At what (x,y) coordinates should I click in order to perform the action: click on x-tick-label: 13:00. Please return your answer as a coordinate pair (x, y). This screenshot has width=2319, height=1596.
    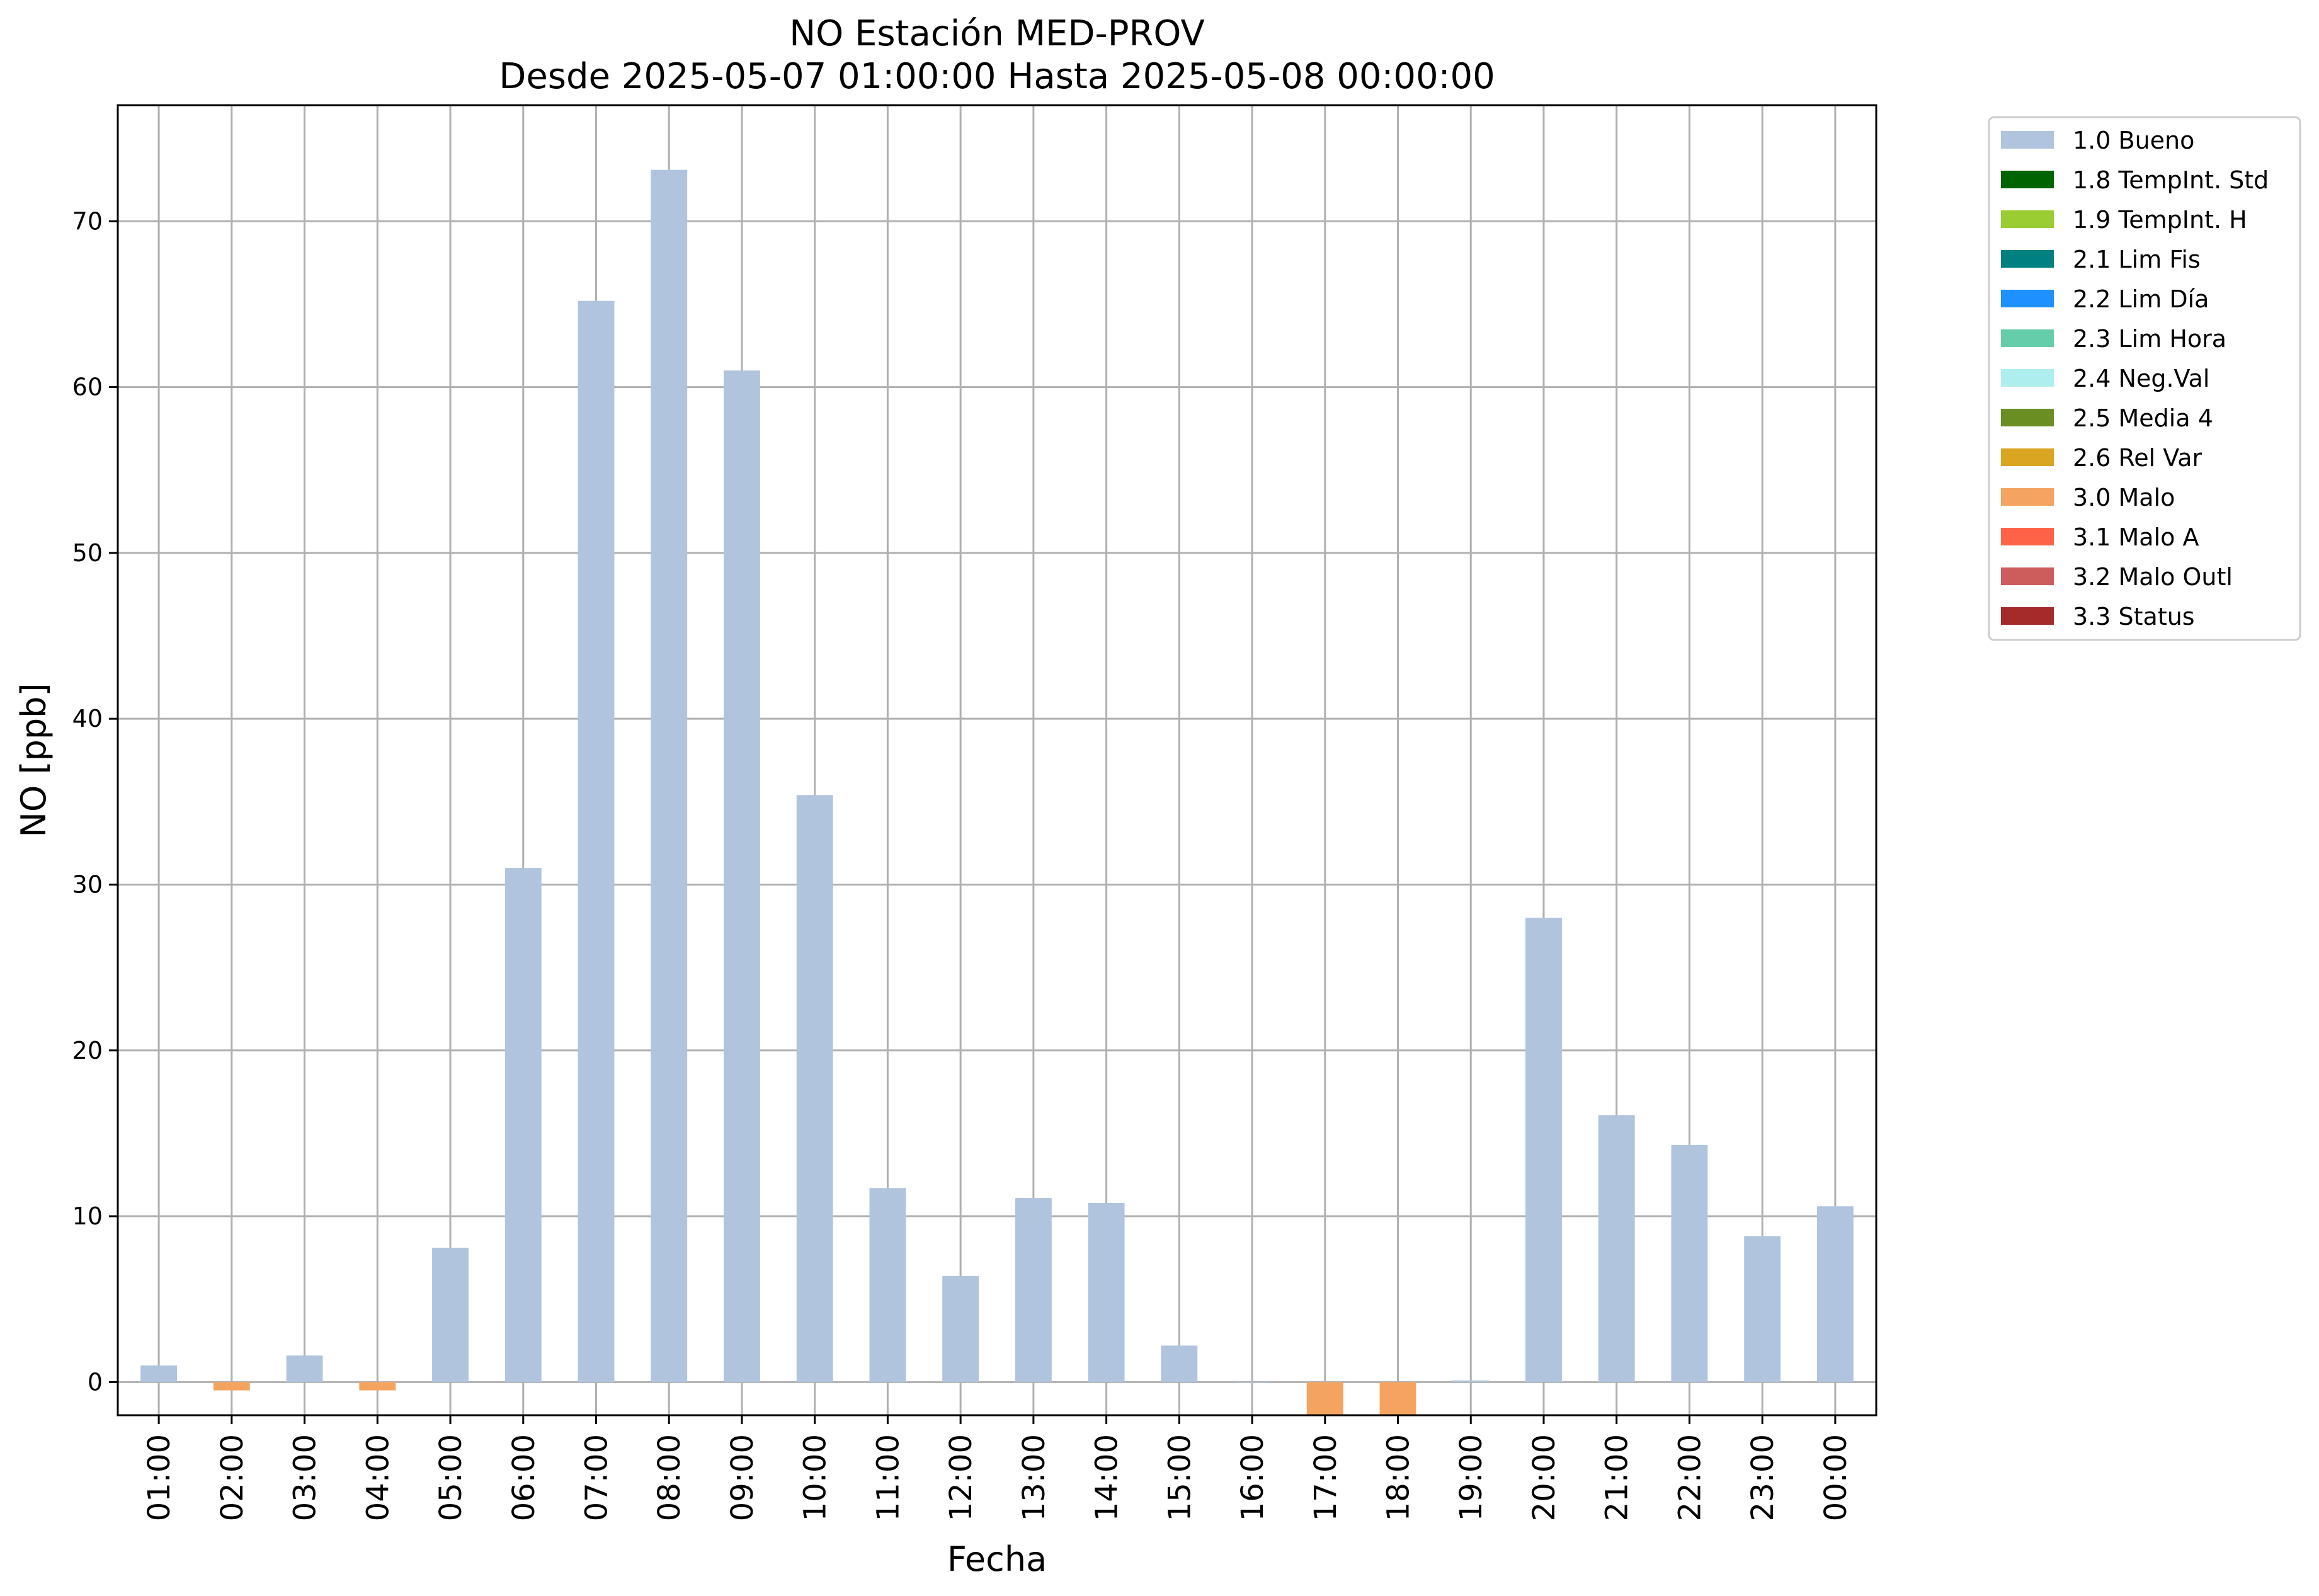
    Looking at the image, I should click on (1034, 1477).